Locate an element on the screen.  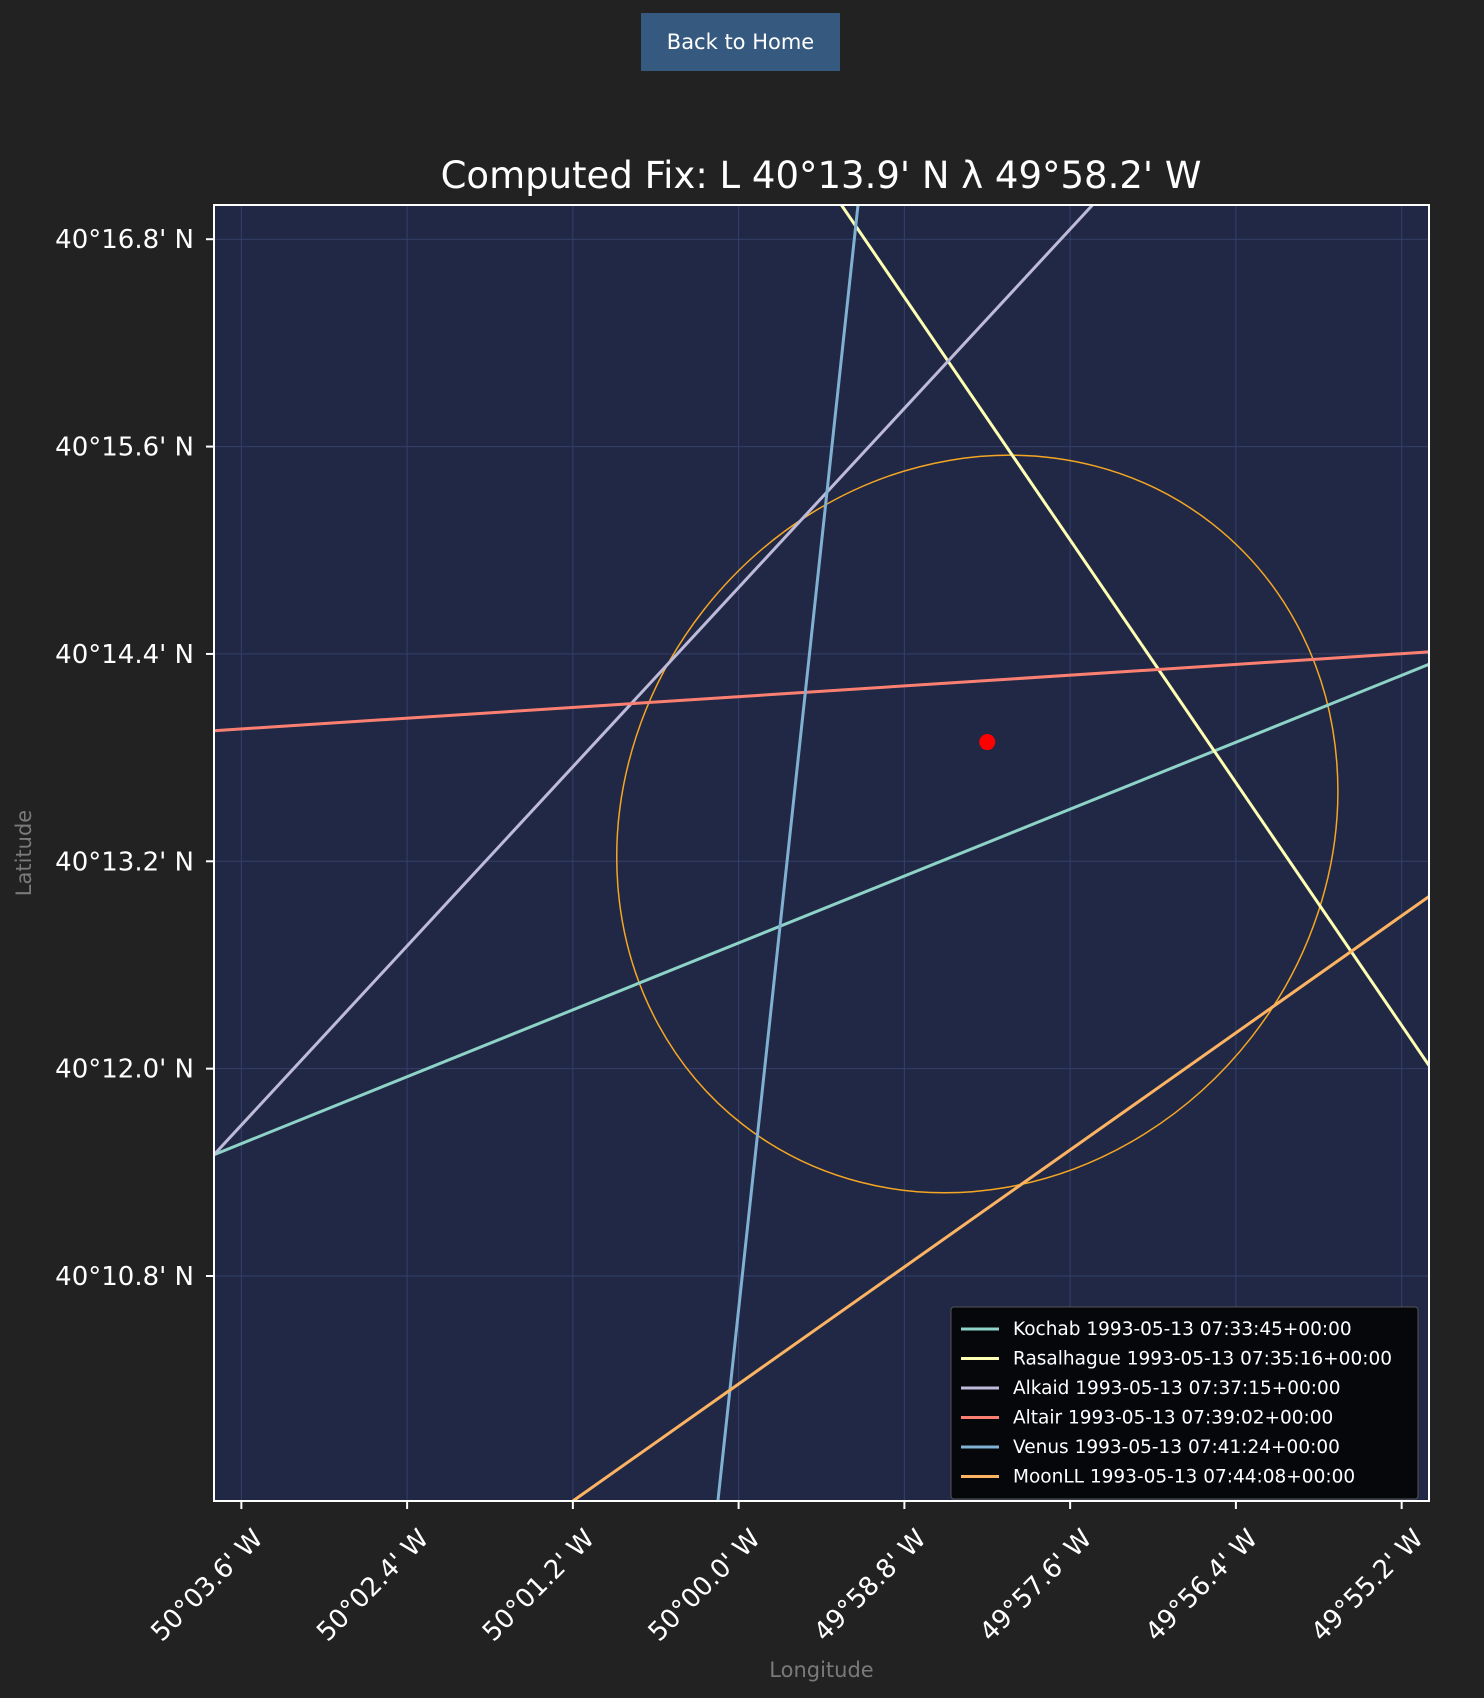
x-tick-label: 49°55.2' W is located at coordinates (1368, 1586).